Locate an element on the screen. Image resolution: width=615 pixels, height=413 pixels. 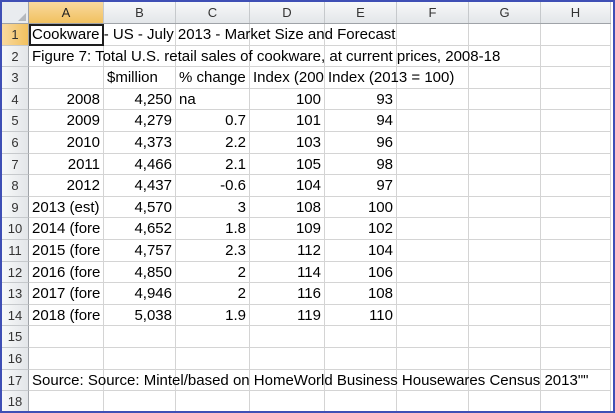
cell-d12: 114 is located at coordinates (287, 272).